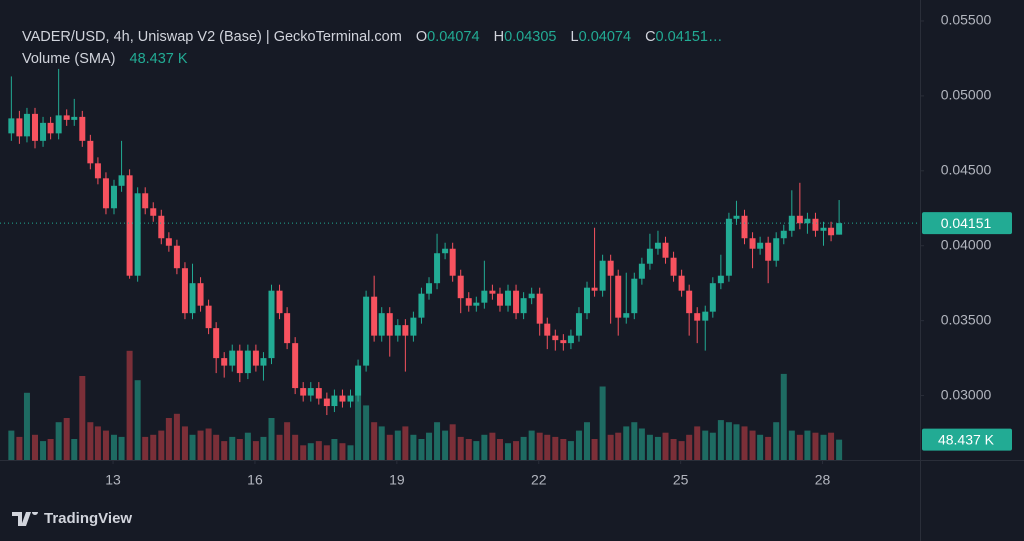 This screenshot has width=1024, height=541. What do you see at coordinates (530, 37) in the screenshot?
I see `legend-value: 0.04305` at bounding box center [530, 37].